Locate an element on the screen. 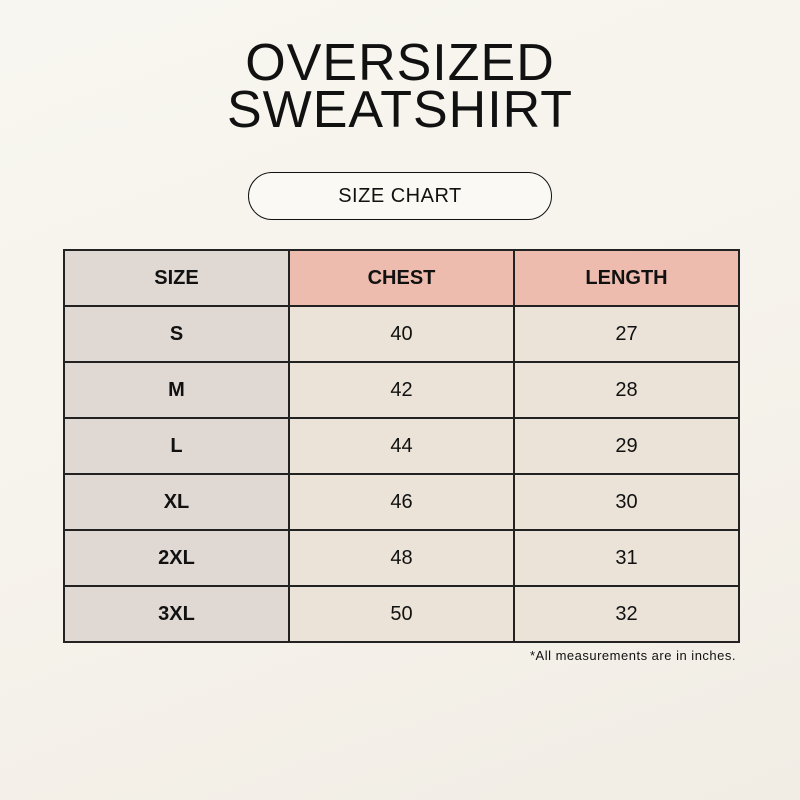 Image resolution: width=800 pixels, height=800 pixels. table-cell: 46 is located at coordinates (401, 502).